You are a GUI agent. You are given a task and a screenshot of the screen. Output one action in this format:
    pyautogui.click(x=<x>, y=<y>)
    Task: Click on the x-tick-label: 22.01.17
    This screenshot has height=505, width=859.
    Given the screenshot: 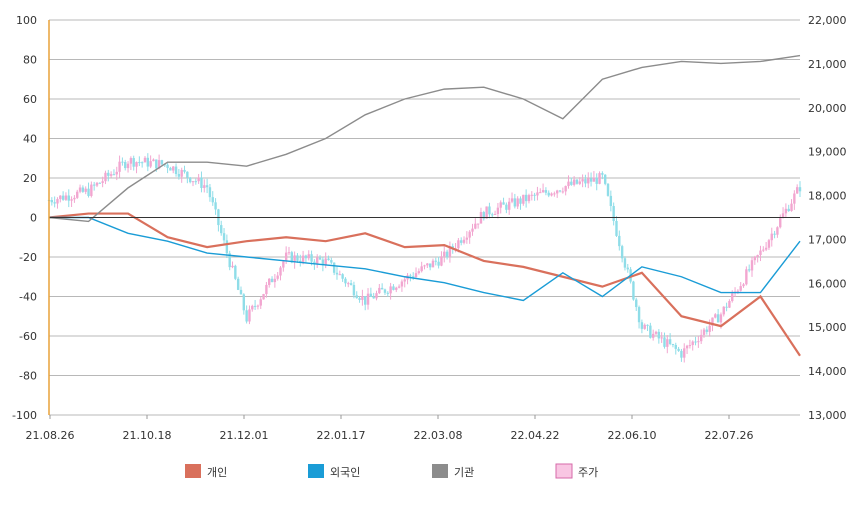 What is the action you would take?
    pyautogui.click(x=341, y=435)
    